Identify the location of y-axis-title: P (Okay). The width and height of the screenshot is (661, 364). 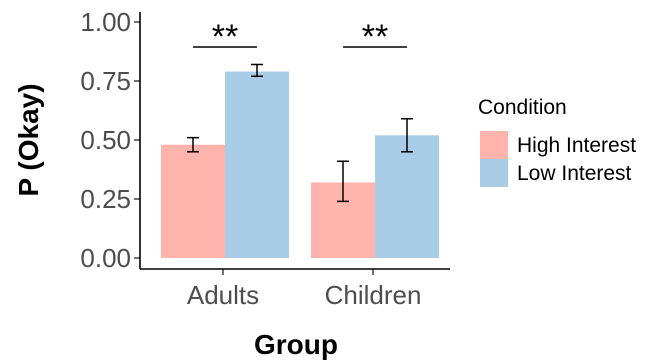
(28, 139).